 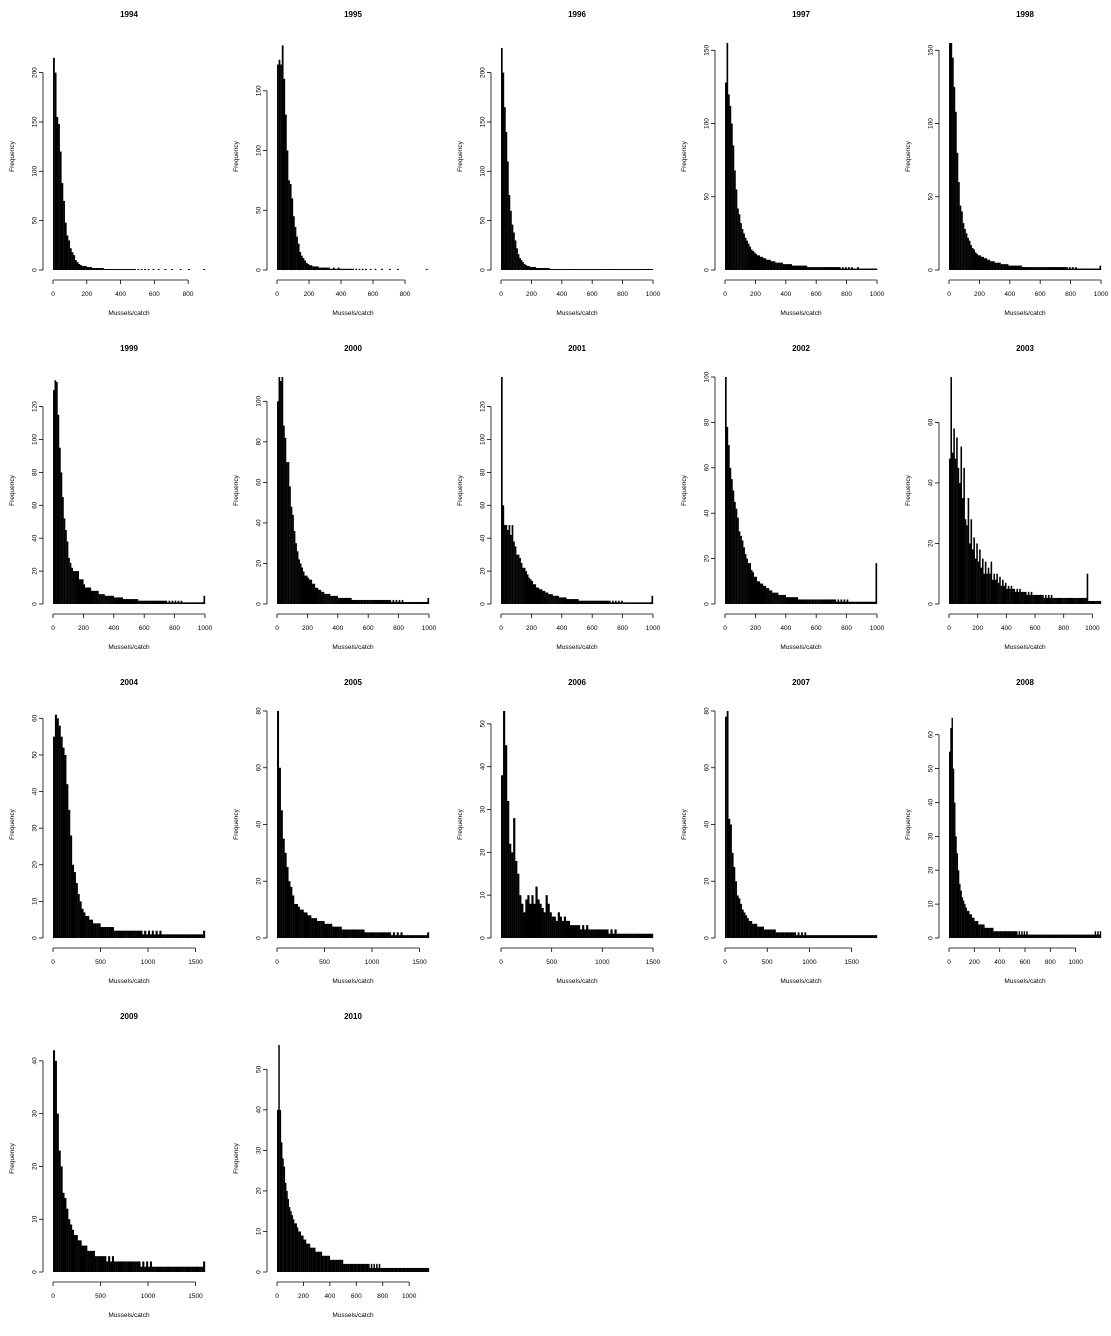 What do you see at coordinates (706, 881) in the screenshot?
I see `y-tick-label: 20` at bounding box center [706, 881].